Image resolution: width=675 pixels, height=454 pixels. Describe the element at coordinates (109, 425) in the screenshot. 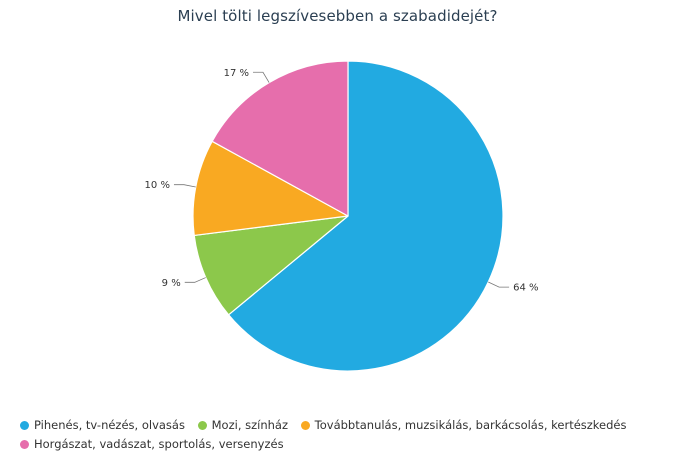

I see `legend-label-pihenes: Pihenés, tv-nézés, olvasás` at that location.